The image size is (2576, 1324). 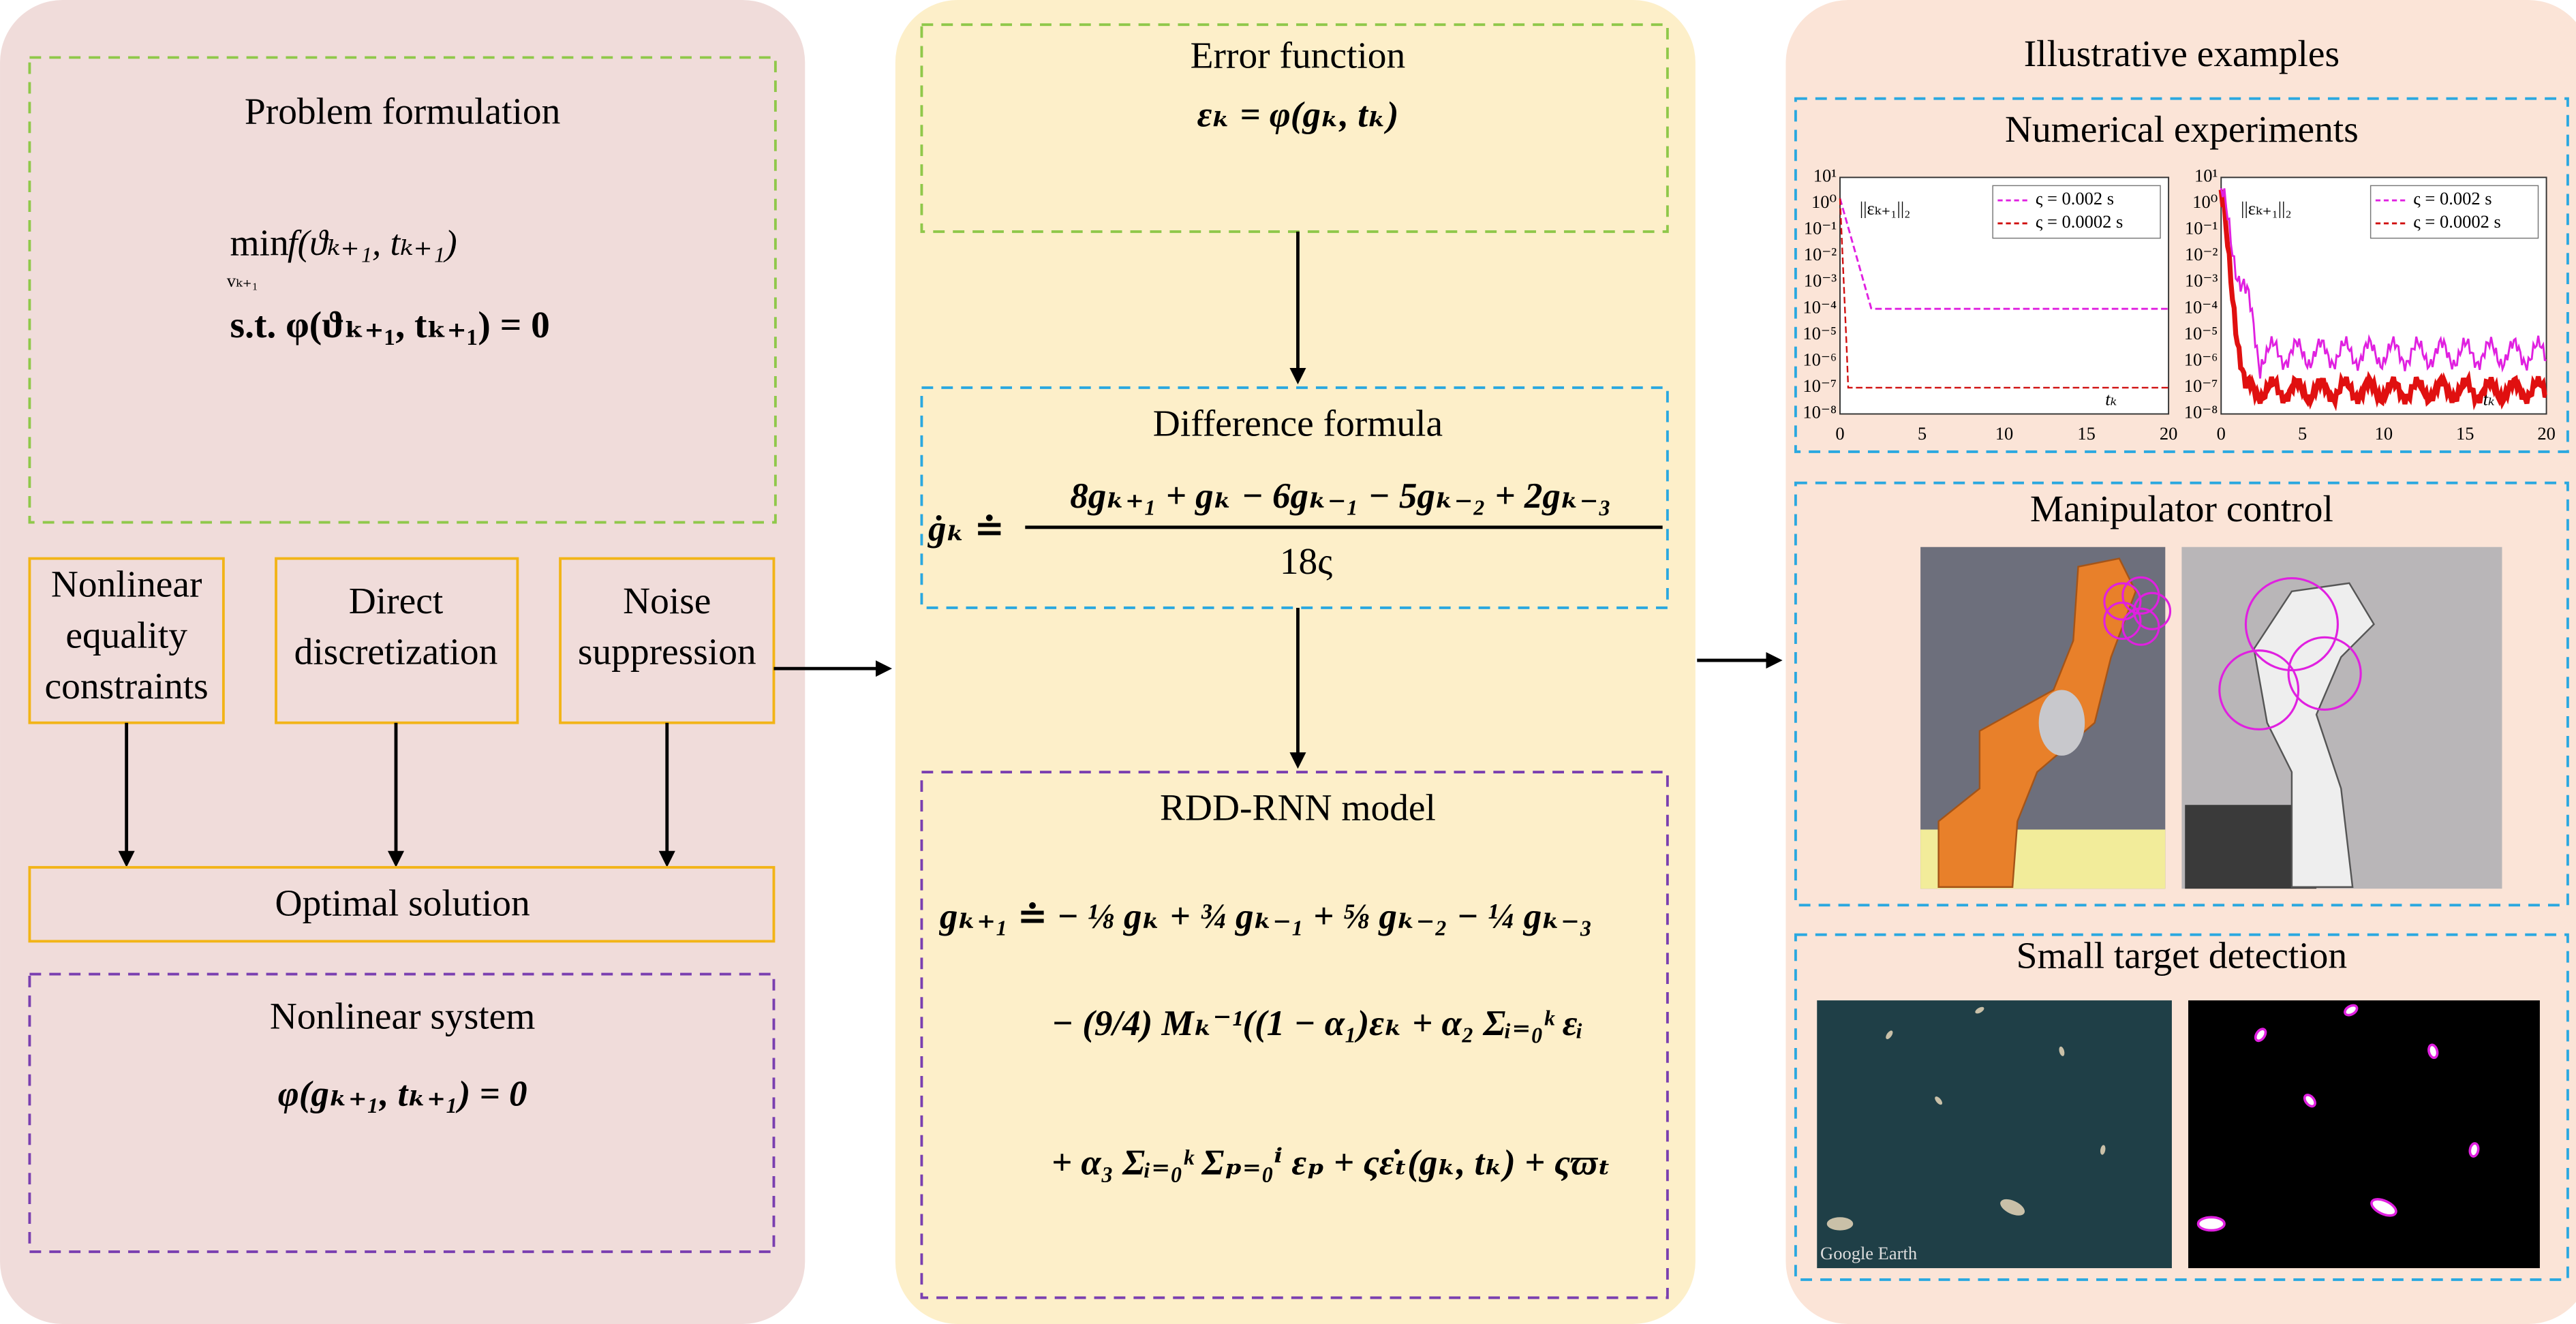 I want to click on manipulator-box, so click(x=2181, y=694).